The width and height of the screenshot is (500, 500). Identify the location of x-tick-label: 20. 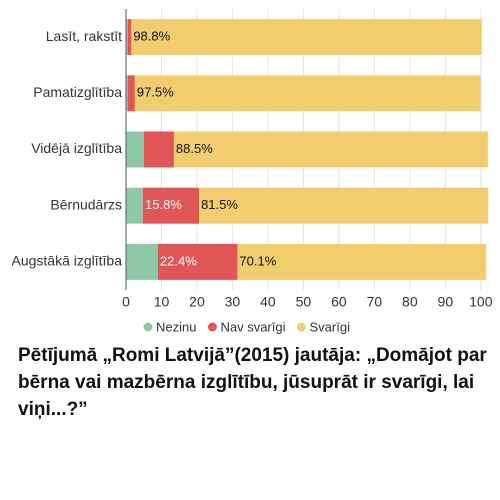
(197, 302).